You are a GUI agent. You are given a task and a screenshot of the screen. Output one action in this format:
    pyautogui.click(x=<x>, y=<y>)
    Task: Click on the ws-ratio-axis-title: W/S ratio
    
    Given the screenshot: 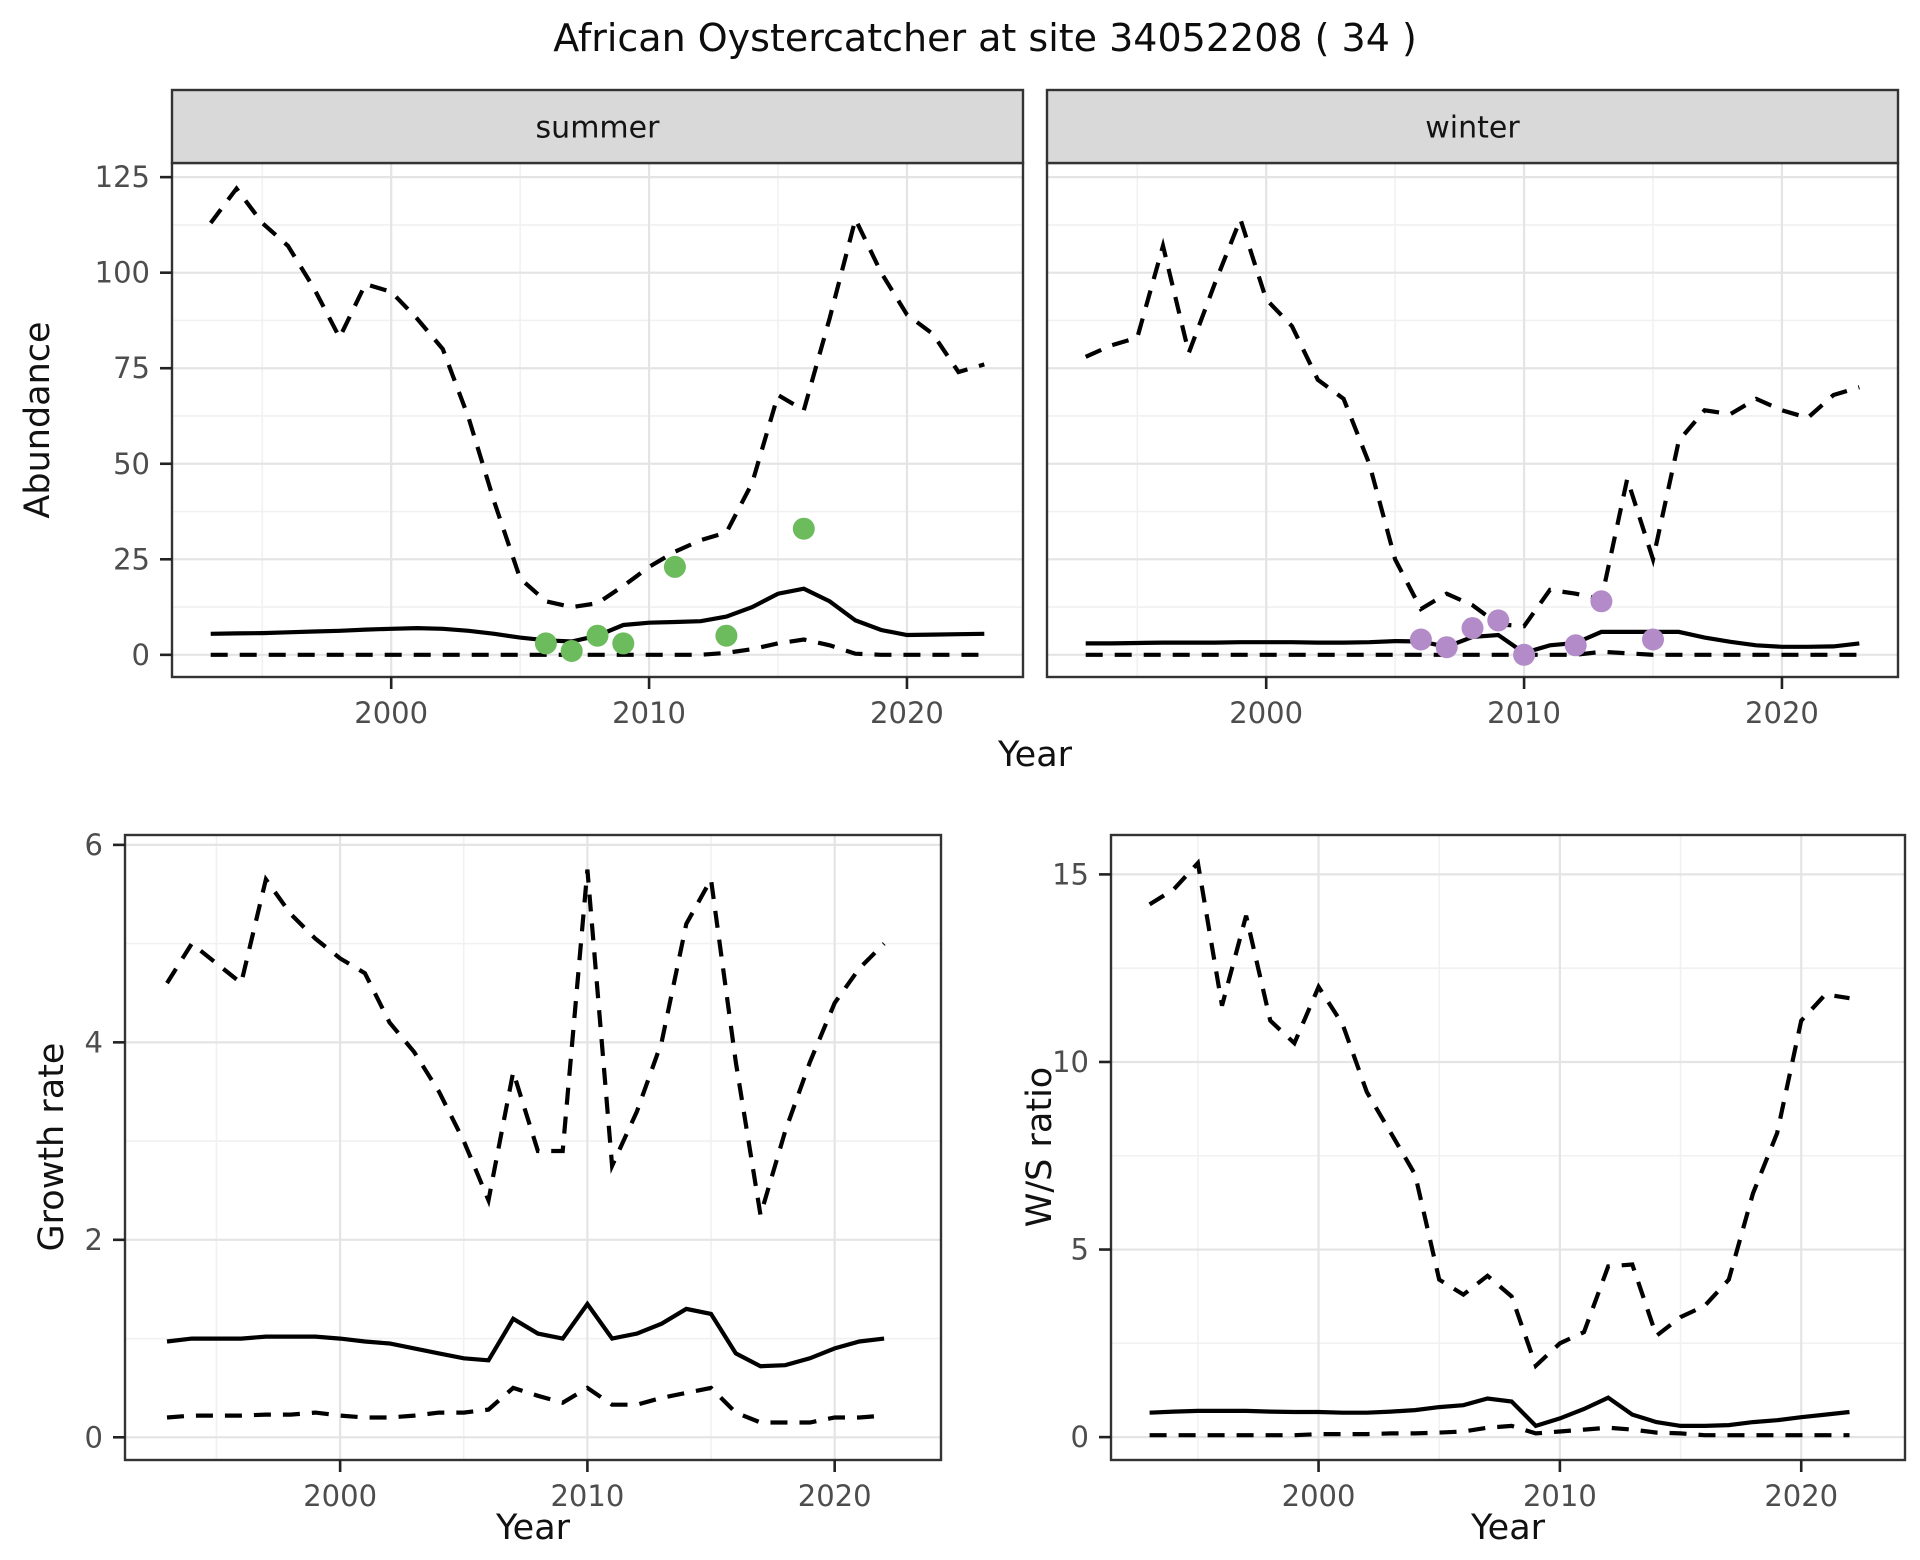 What is the action you would take?
    pyautogui.click(x=1040, y=1147)
    